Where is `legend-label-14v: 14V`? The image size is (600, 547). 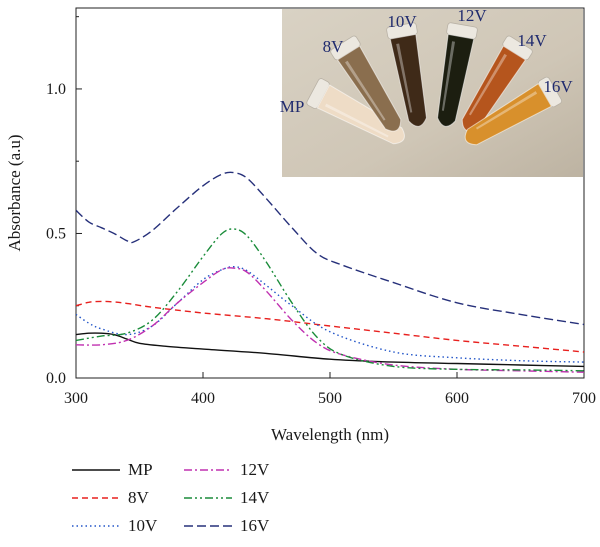
legend-label-14v: 14V is located at coordinates (255, 497).